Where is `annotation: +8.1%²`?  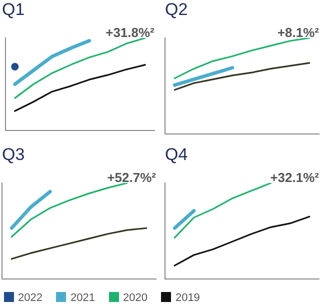
annotation: +8.1%² is located at coordinates (298, 32).